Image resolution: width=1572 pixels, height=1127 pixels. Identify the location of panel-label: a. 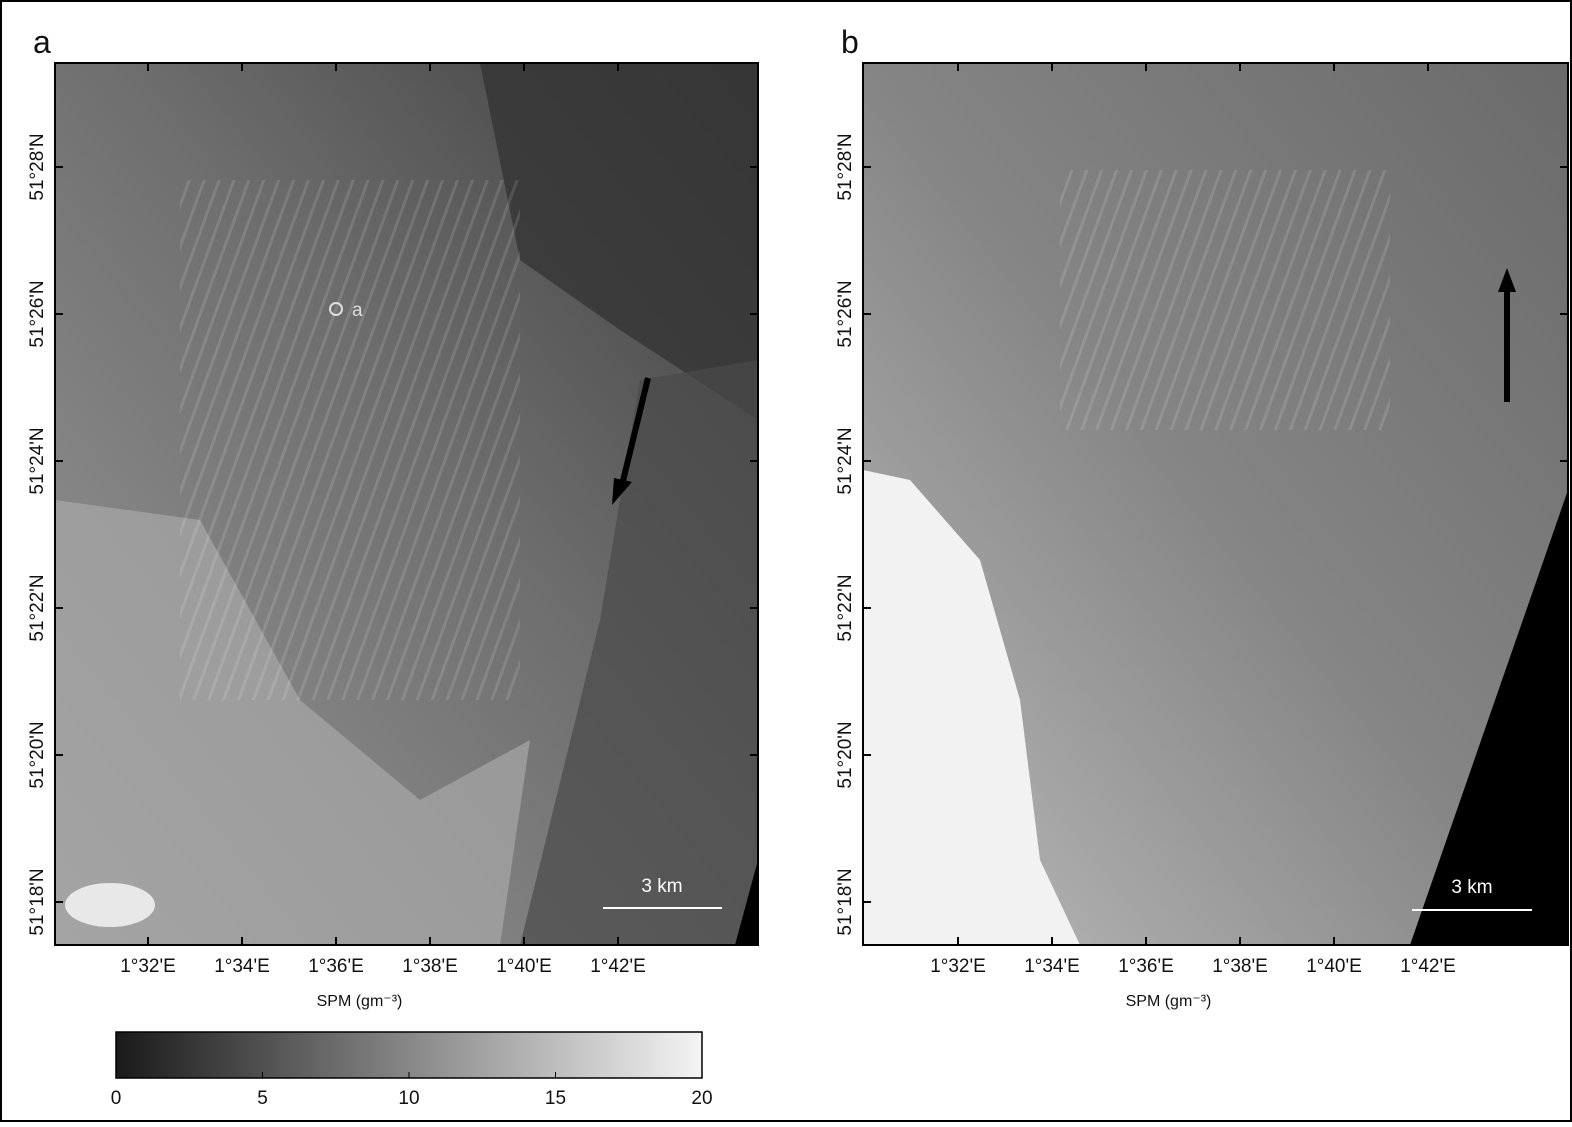
(42, 42).